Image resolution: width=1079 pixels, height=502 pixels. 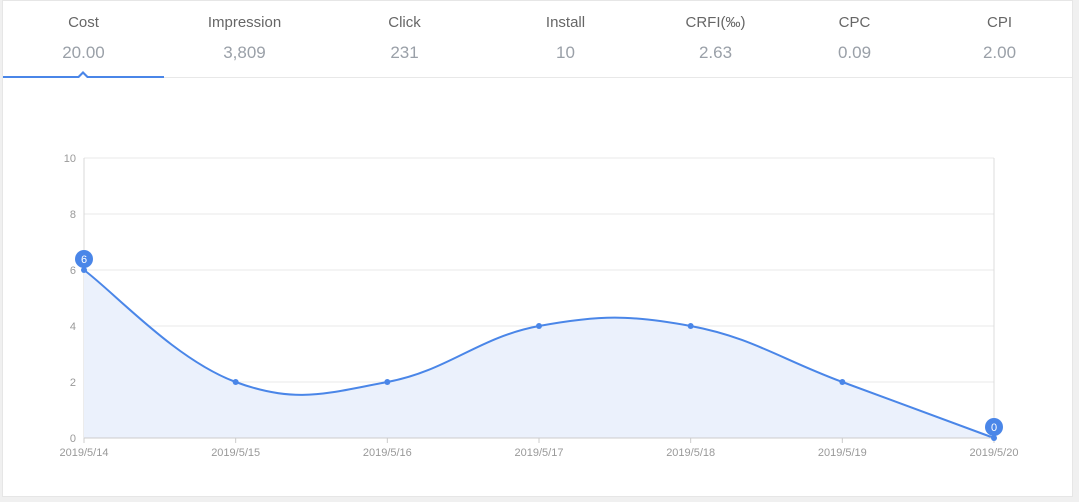 I want to click on x-tick-label: 2019/5/17, so click(x=539, y=453).